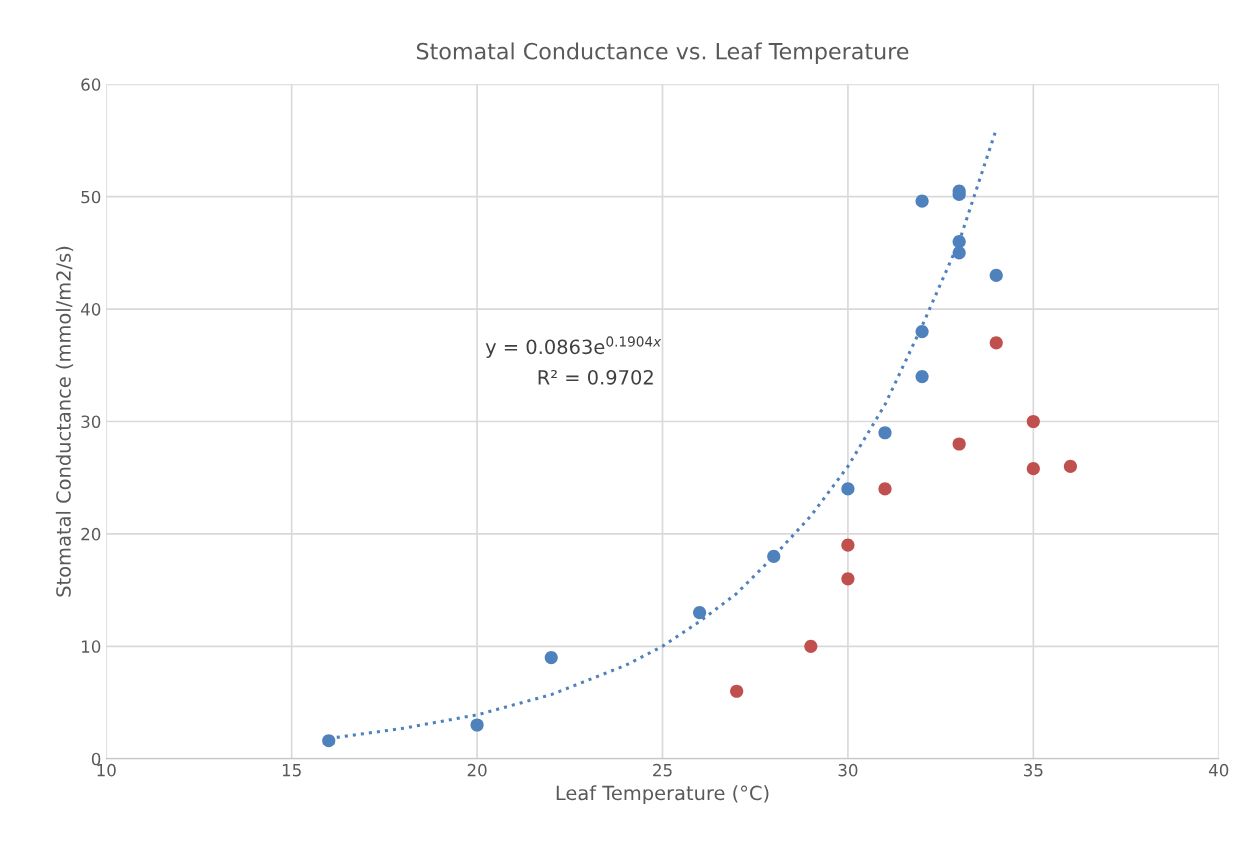 This screenshot has height=843, width=1250. What do you see at coordinates (91, 309) in the screenshot?
I see `y-tick-label: 40` at bounding box center [91, 309].